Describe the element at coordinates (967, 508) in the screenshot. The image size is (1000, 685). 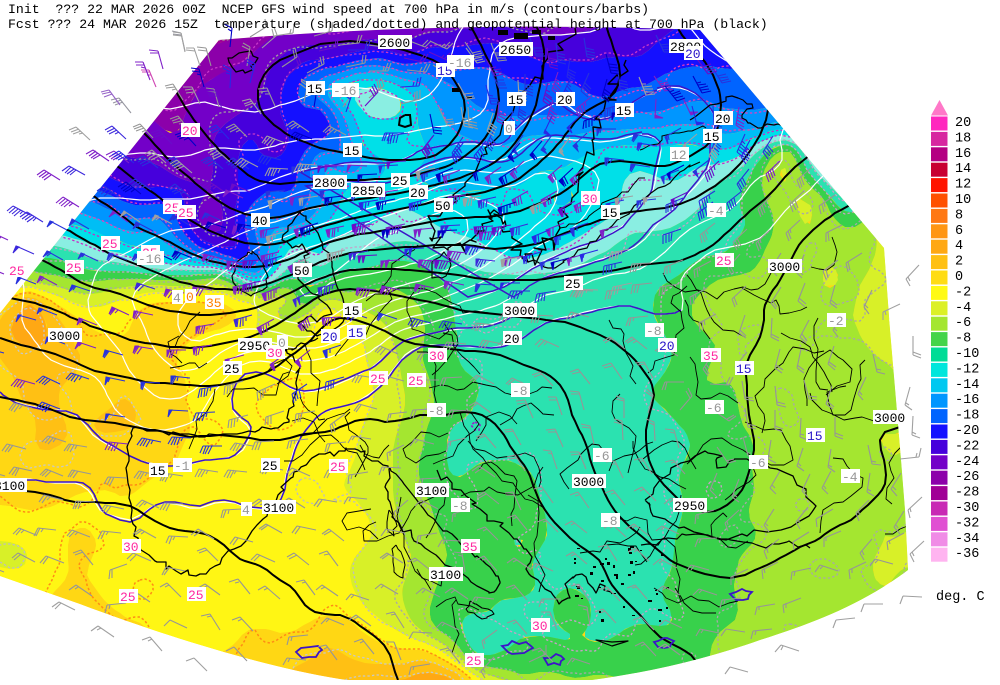
I see `svg-text: -30` at that location.